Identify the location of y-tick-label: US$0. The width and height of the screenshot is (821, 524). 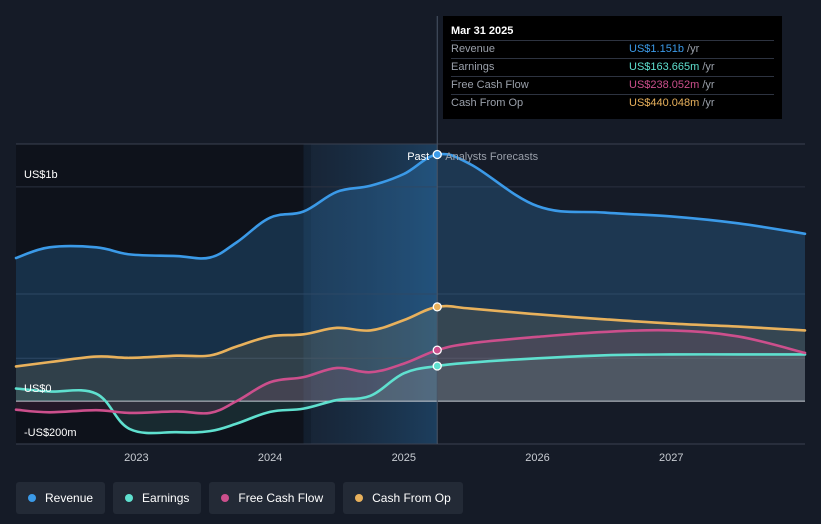
(38, 389).